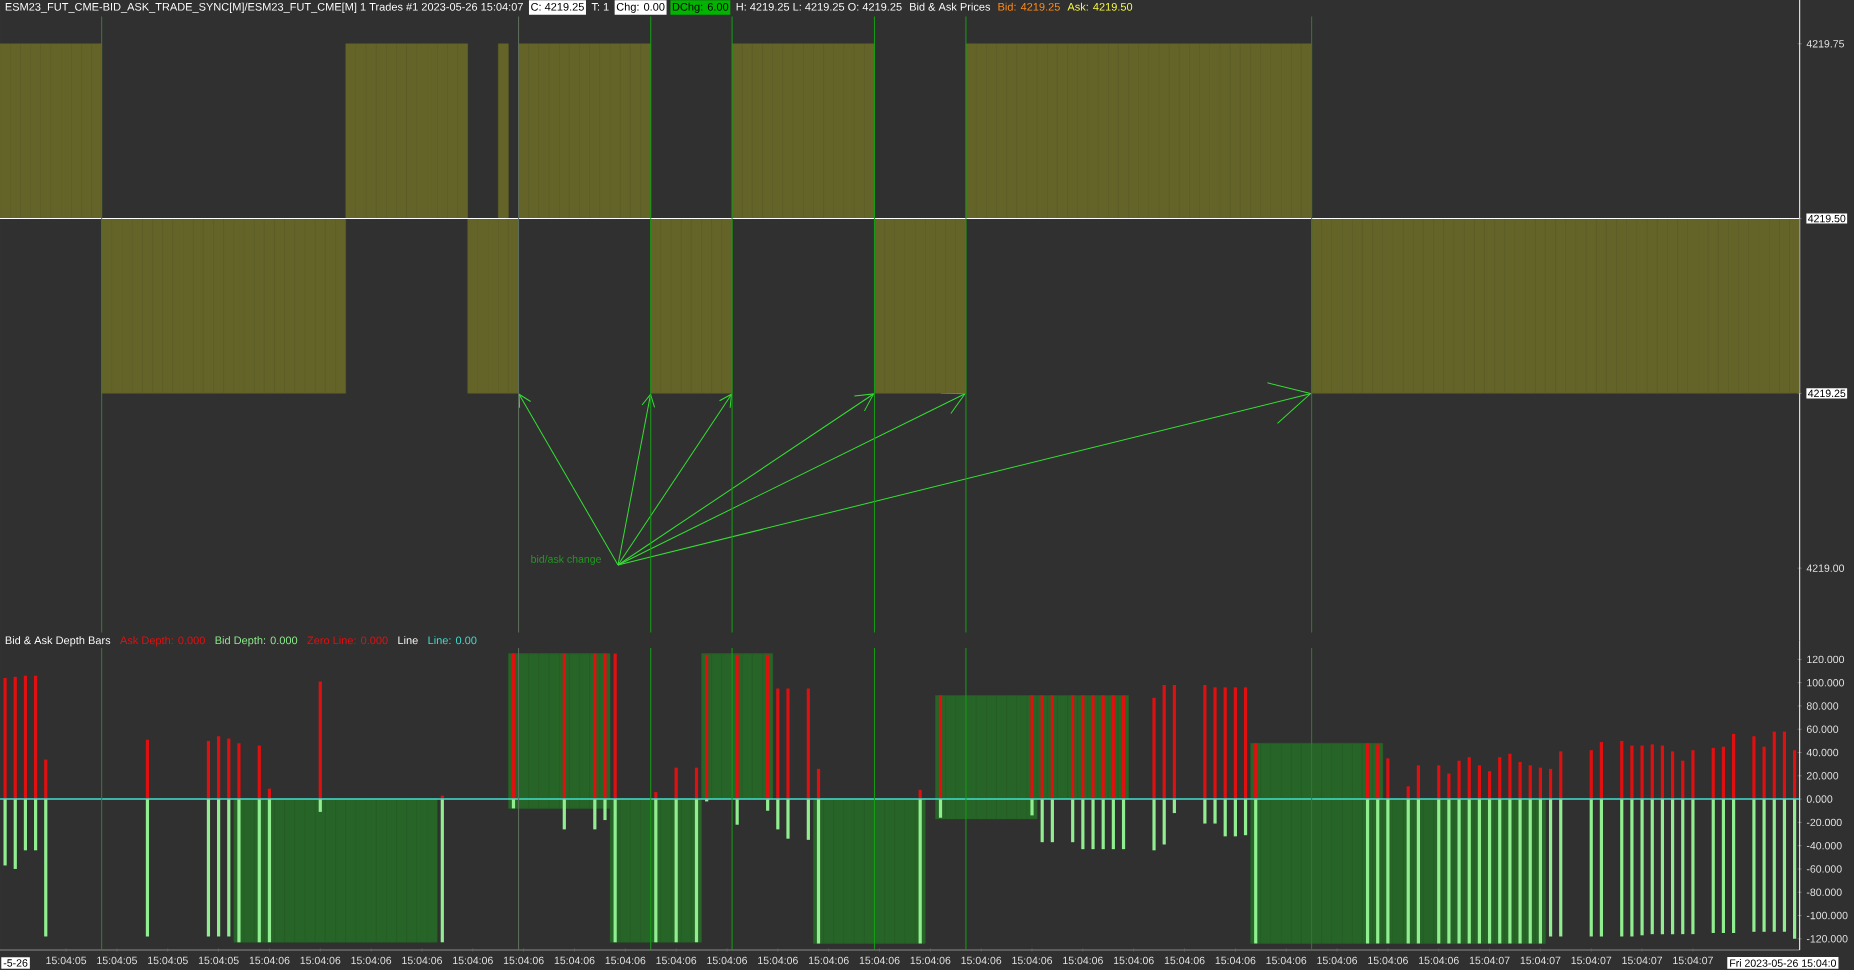  I want to click on y-tick-label: -20.000, so click(1824, 822).